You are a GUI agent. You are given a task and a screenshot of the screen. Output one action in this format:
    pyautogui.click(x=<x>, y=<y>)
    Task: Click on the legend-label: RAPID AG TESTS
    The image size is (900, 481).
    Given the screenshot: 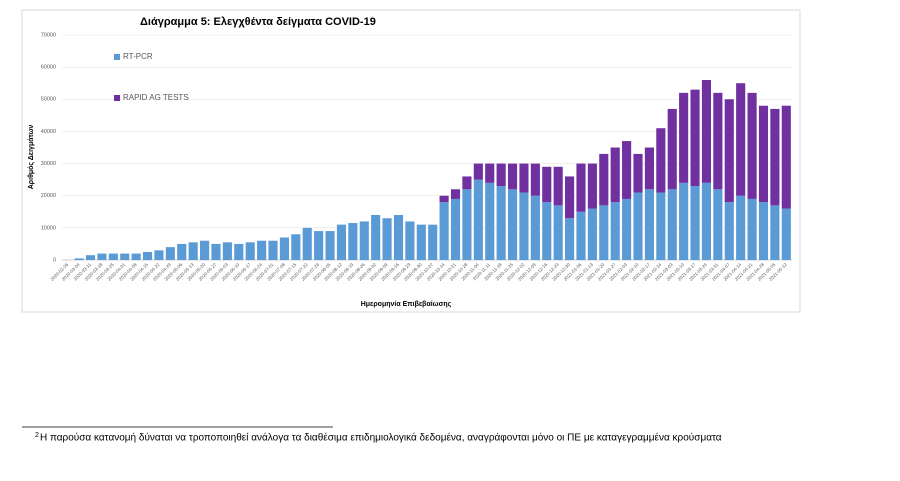 What is the action you would take?
    pyautogui.click(x=156, y=97)
    